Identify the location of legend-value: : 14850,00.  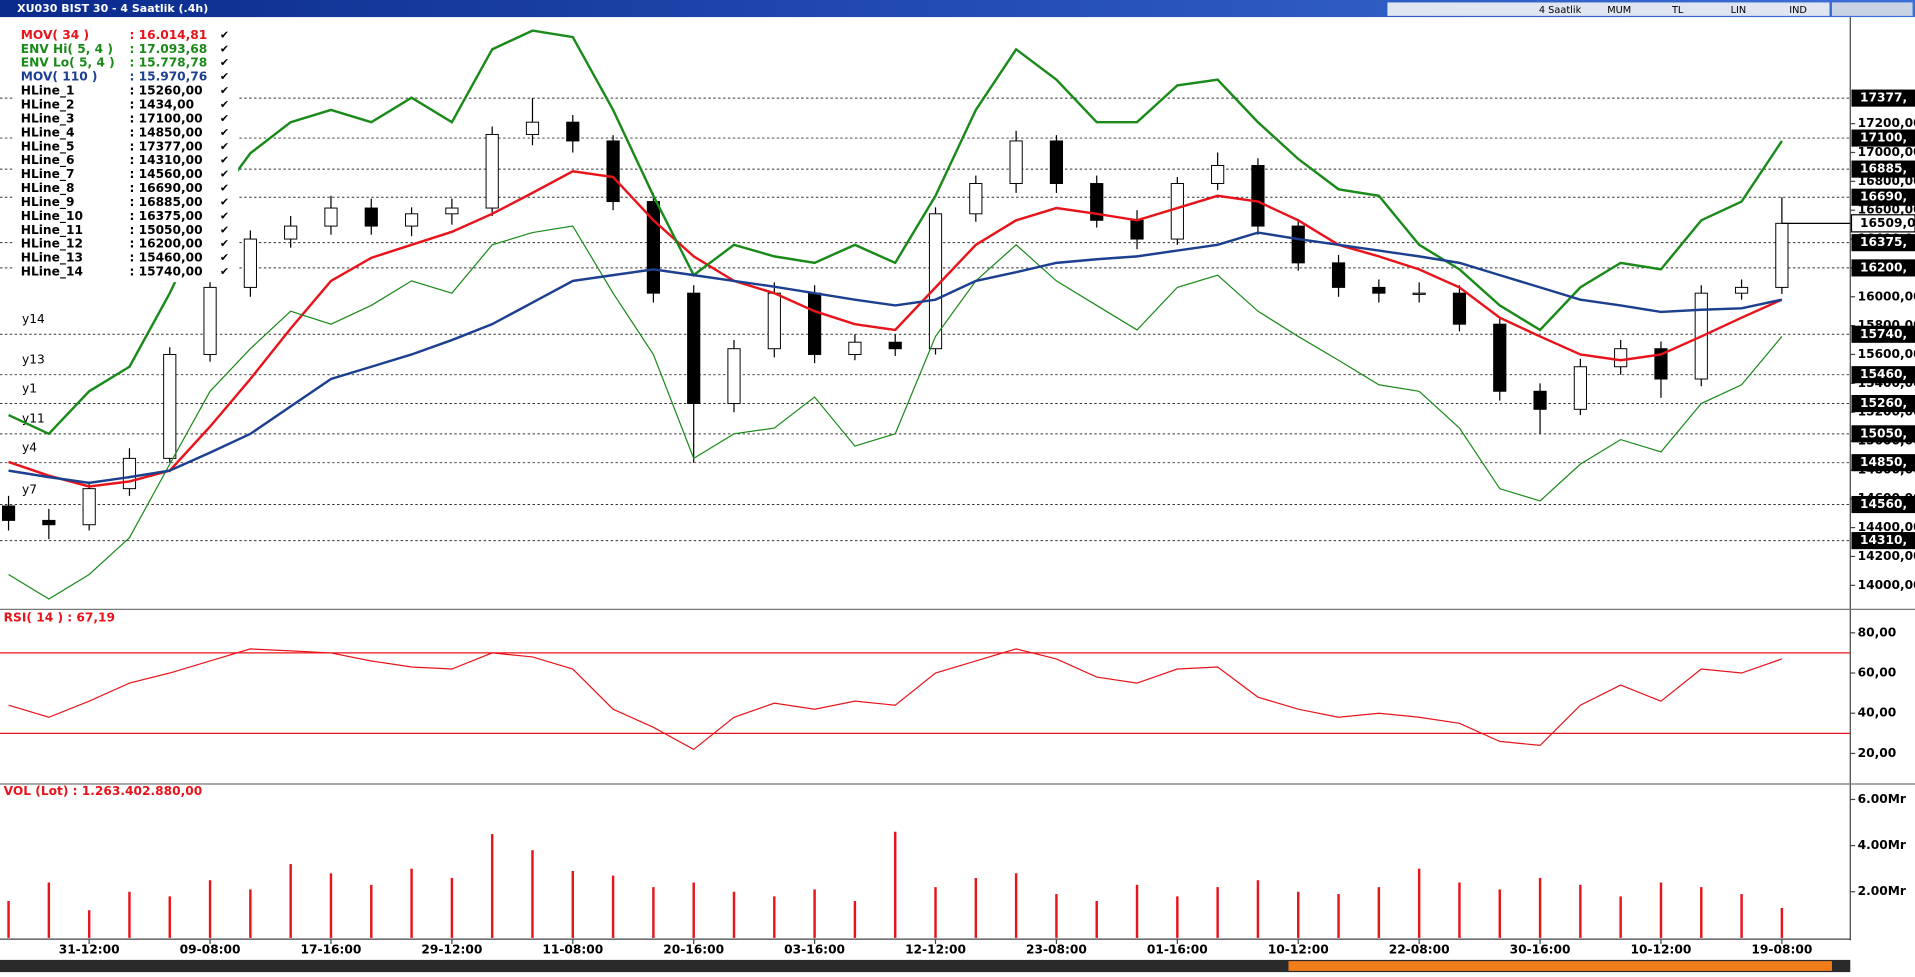
(165, 132).